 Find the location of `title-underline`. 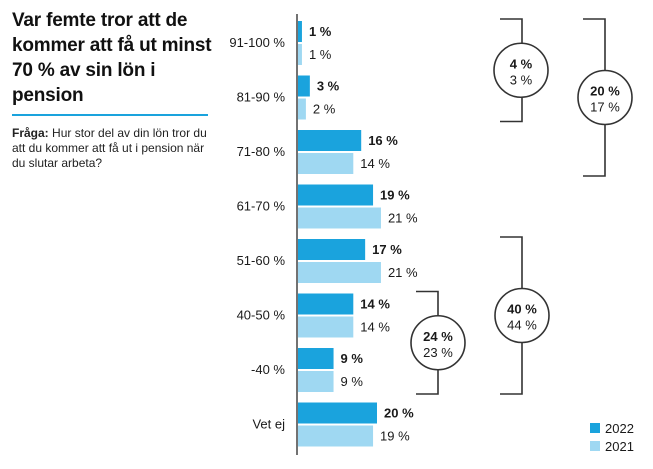

title-underline is located at coordinates (110, 115).